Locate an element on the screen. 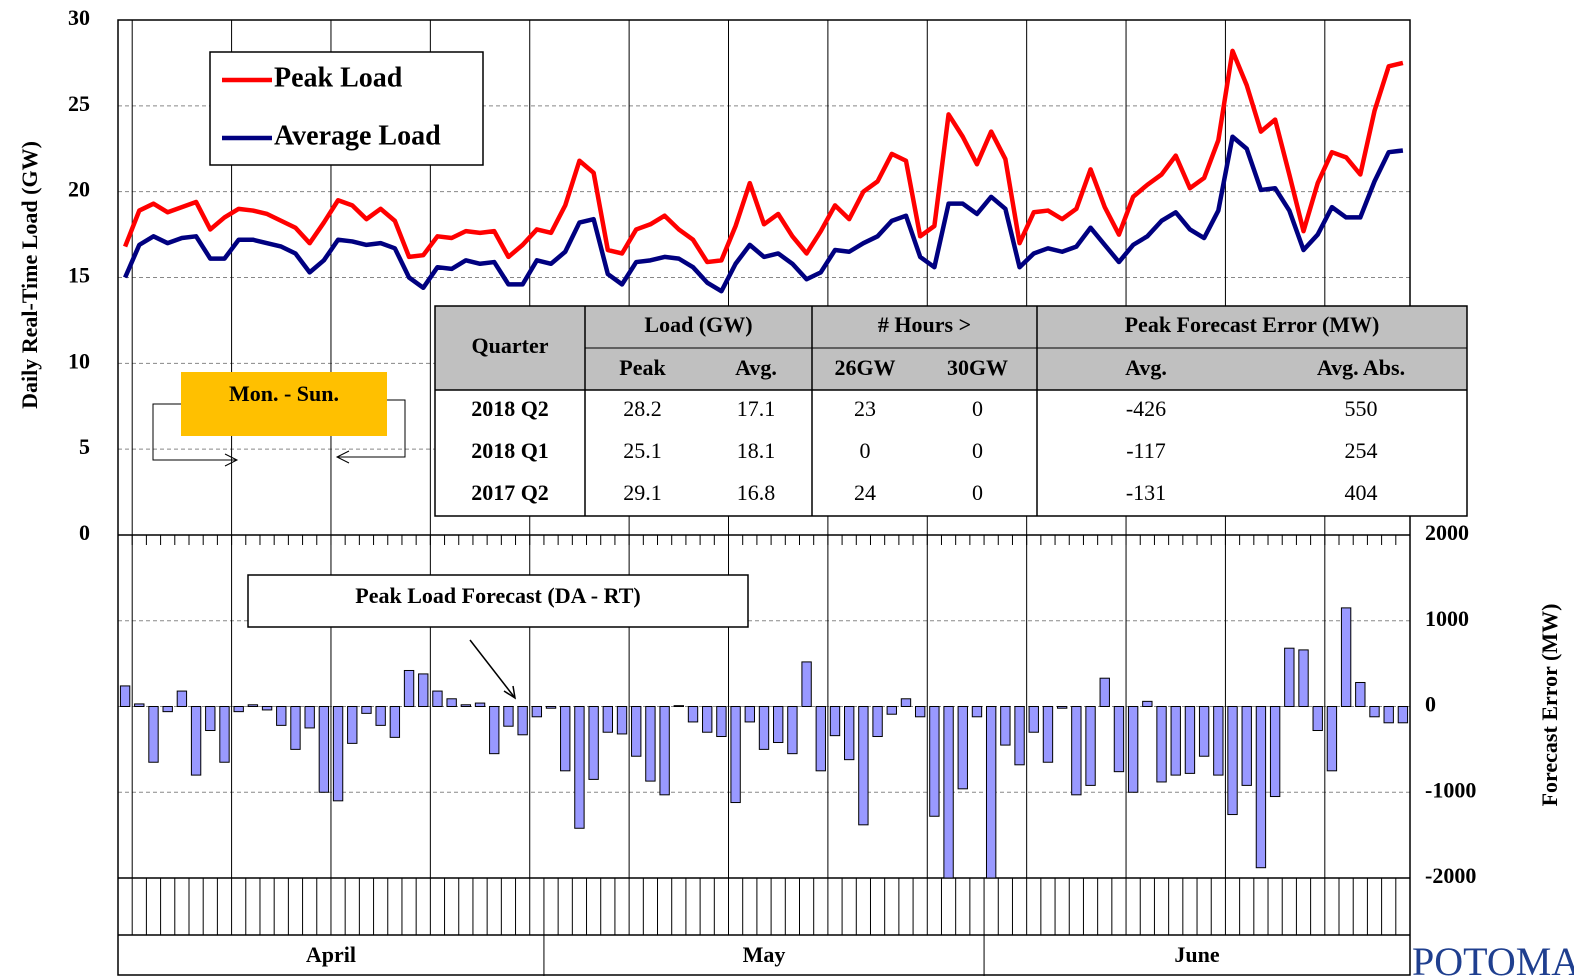 The height and width of the screenshot is (976, 1574). table-row-label: 2018 Q1 is located at coordinates (510, 450).